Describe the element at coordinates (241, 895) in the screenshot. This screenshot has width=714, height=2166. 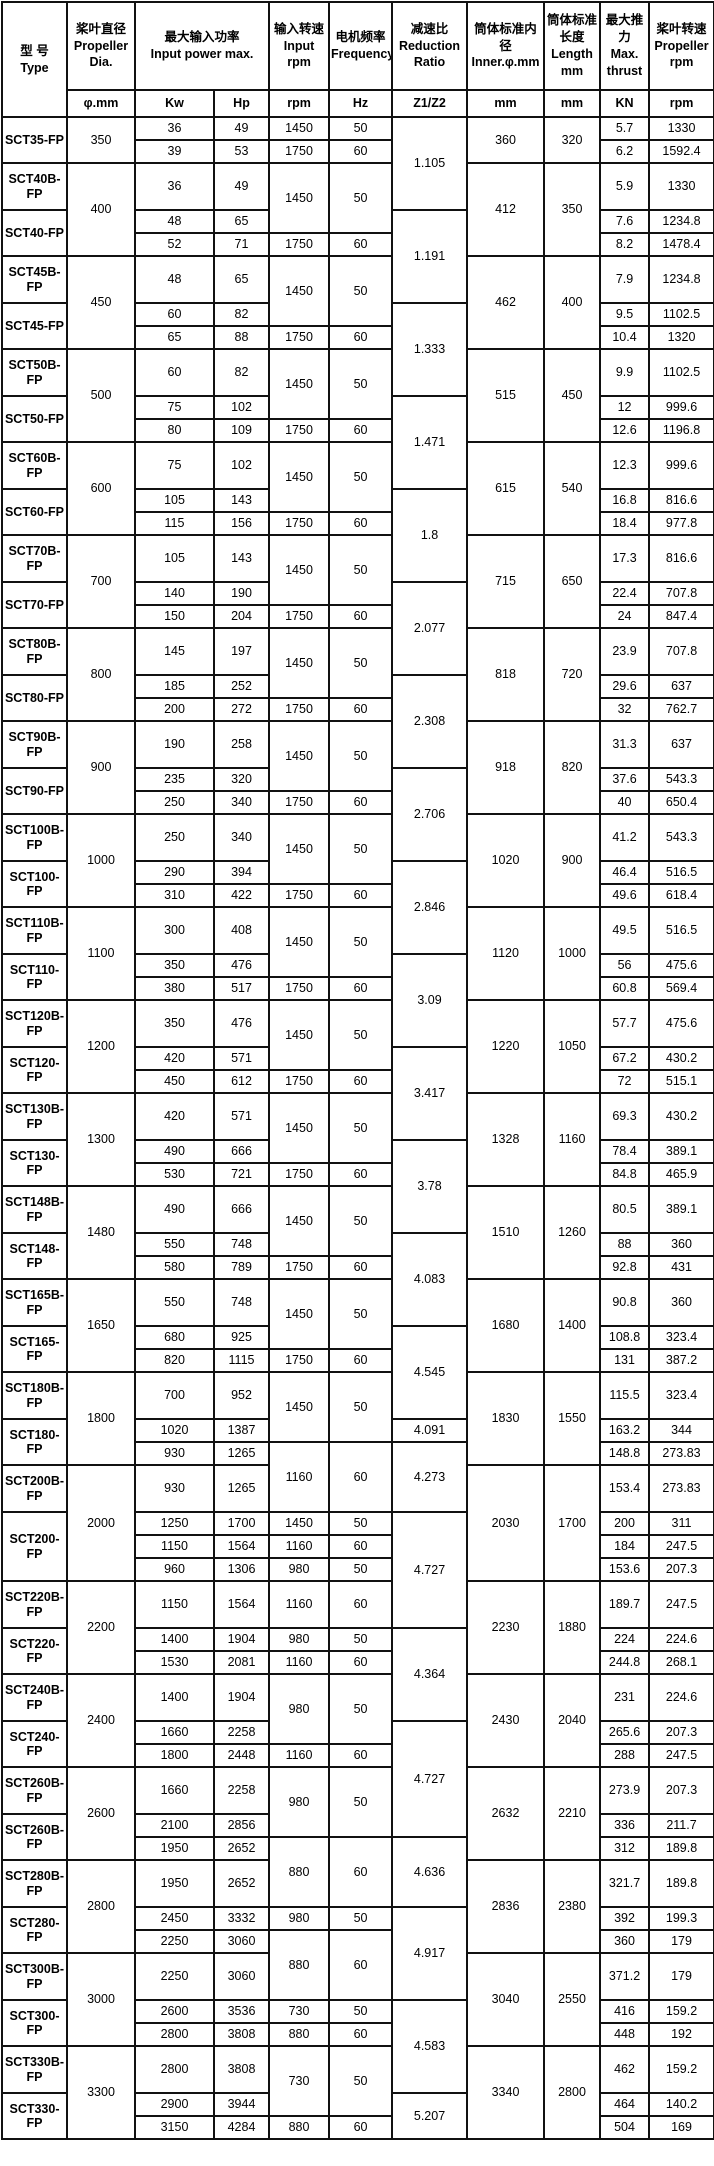
I see `cell-hp: 422` at that location.